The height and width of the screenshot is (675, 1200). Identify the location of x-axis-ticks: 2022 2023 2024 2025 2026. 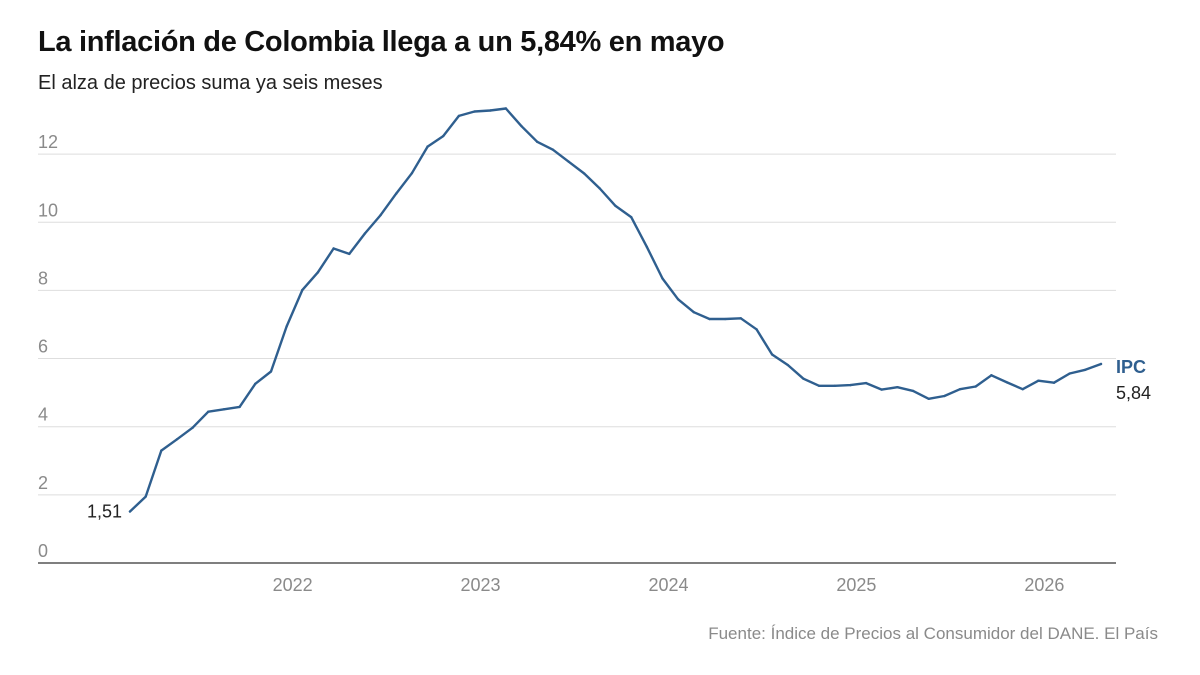
(669, 585).